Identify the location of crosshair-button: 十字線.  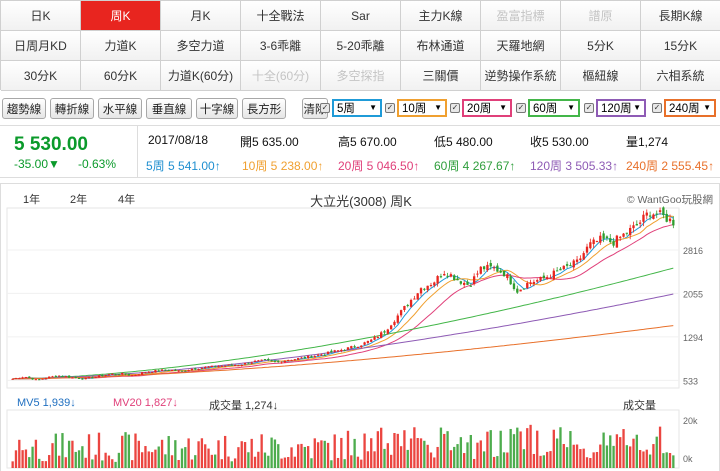
(217, 108).